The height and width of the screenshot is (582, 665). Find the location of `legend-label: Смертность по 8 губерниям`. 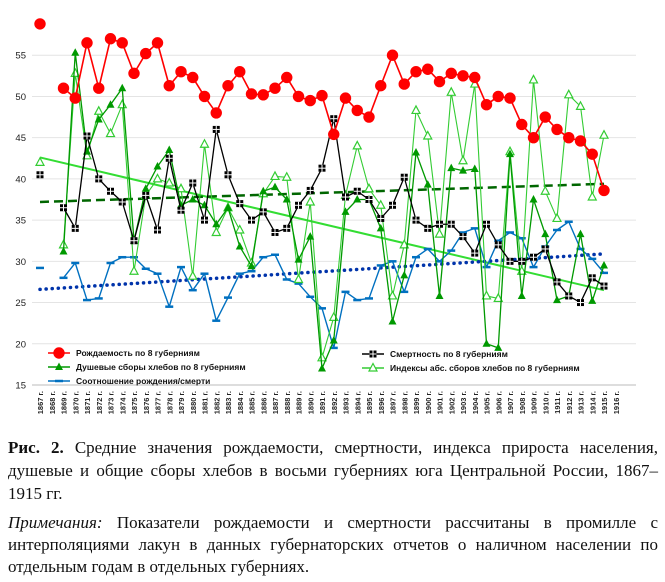

legend-label: Смертность по 8 губерниям is located at coordinates (449, 354).